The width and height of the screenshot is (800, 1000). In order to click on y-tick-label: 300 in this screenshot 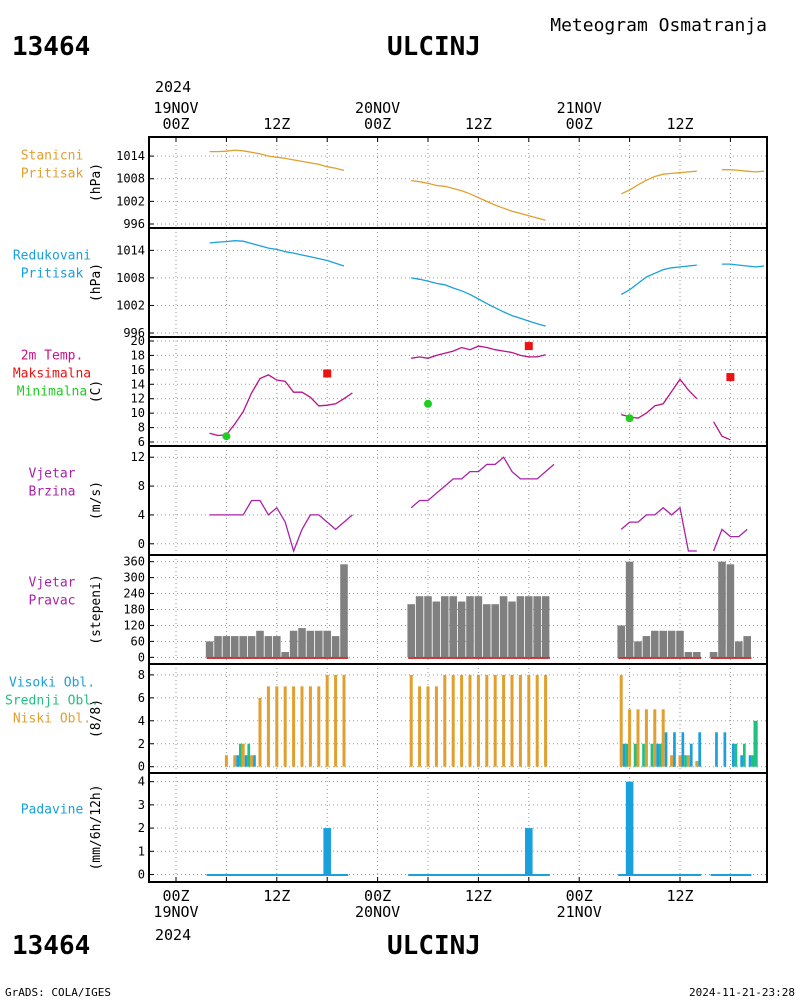, I will do `click(134, 578)`.